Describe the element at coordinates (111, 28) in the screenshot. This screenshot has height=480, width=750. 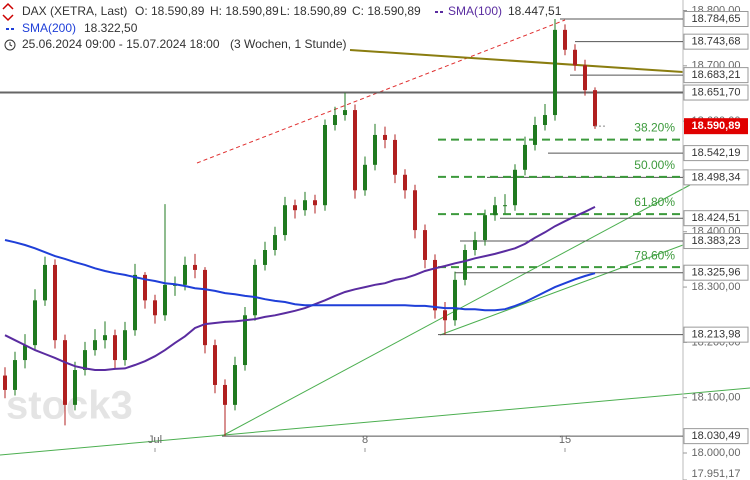
I see `legend-value: 18.322,50` at that location.